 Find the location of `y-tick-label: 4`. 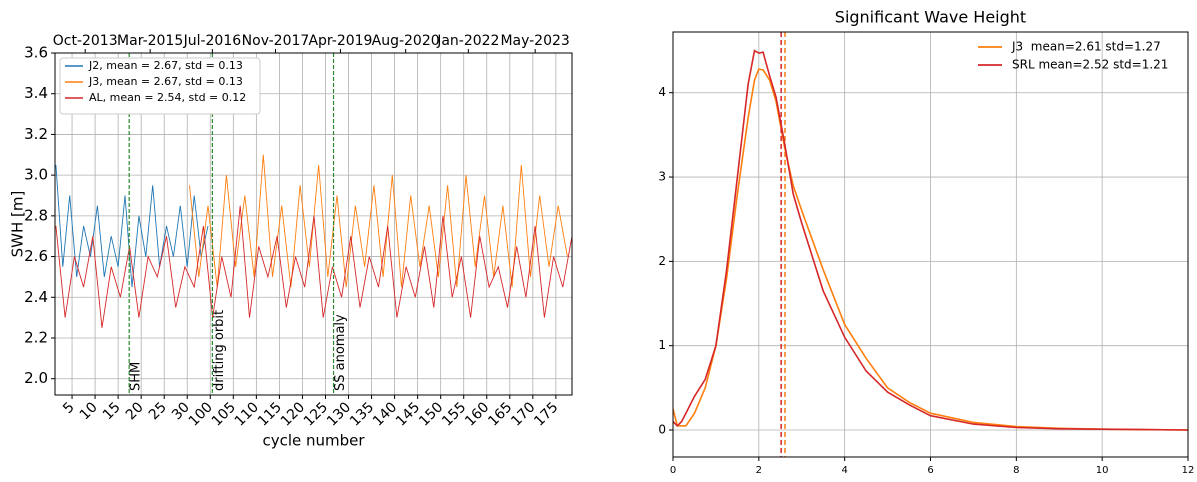

y-tick-label: 4 is located at coordinates (662, 92).